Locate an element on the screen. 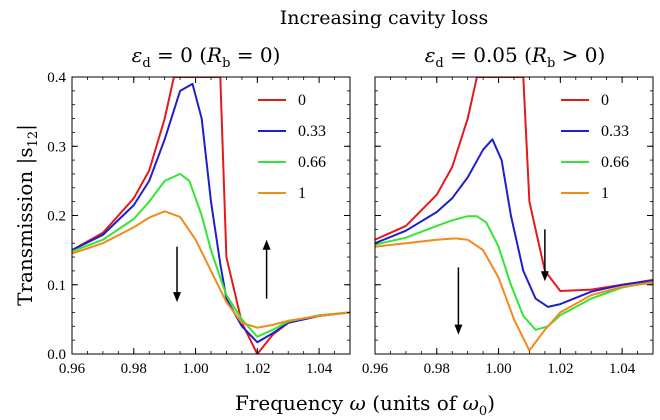 This screenshot has width=660, height=420. arrow-up-head is located at coordinates (266, 244).